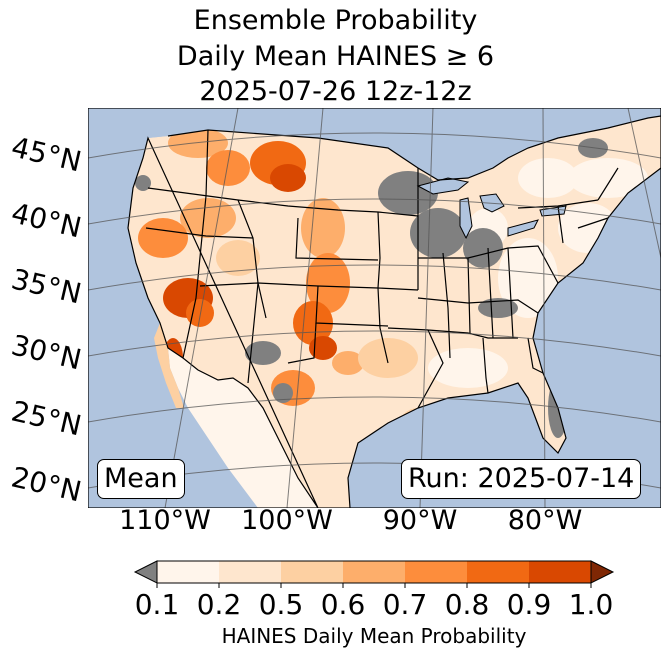 This screenshot has height=658, width=671. What do you see at coordinates (157, 604) in the screenshot?
I see `colorbar-tick-0.1: 0.1` at bounding box center [157, 604].